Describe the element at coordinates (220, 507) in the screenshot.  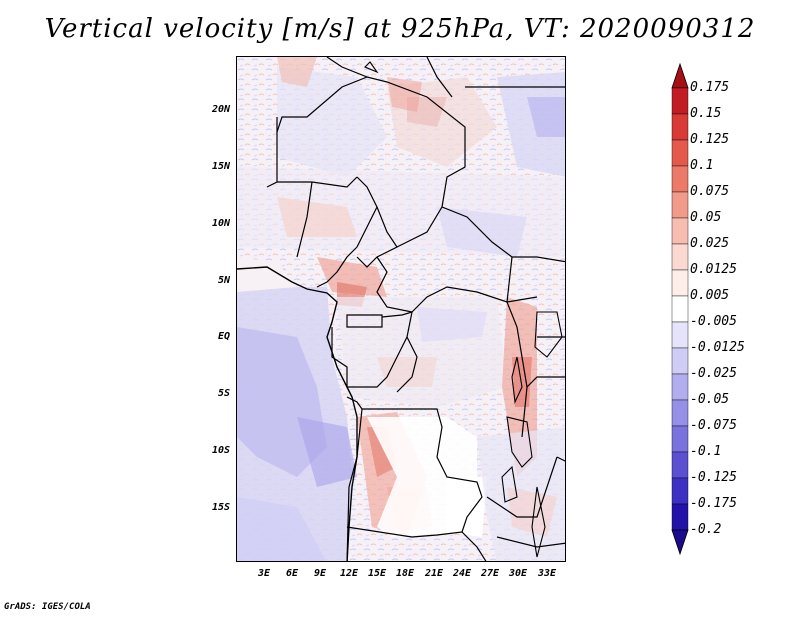
I see `lat-label-15S: 15S` at that location.